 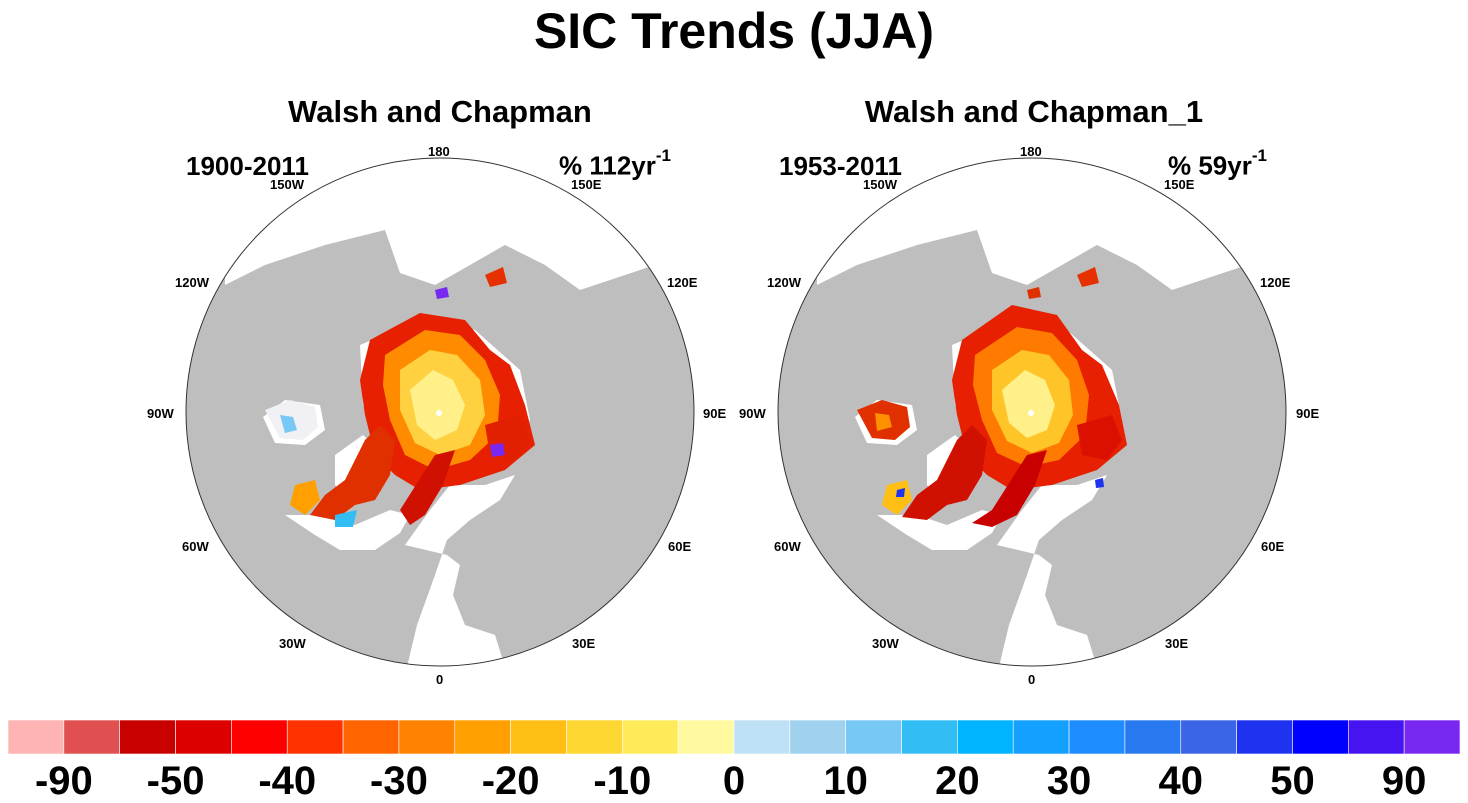 I want to click on colorbar-boxes, so click(x=734, y=737).